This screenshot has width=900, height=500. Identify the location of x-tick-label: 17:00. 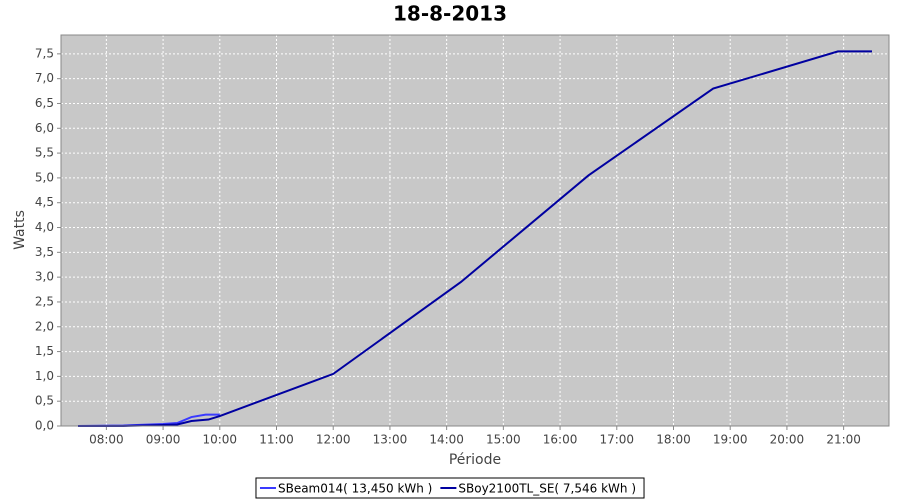
(616, 440).